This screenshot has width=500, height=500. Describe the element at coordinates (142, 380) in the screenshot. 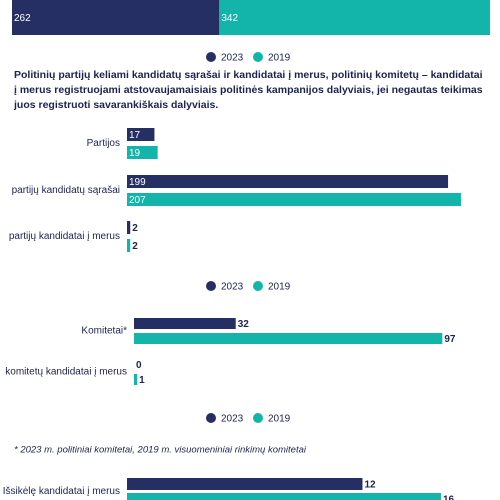

I see `value-label: 1` at that location.